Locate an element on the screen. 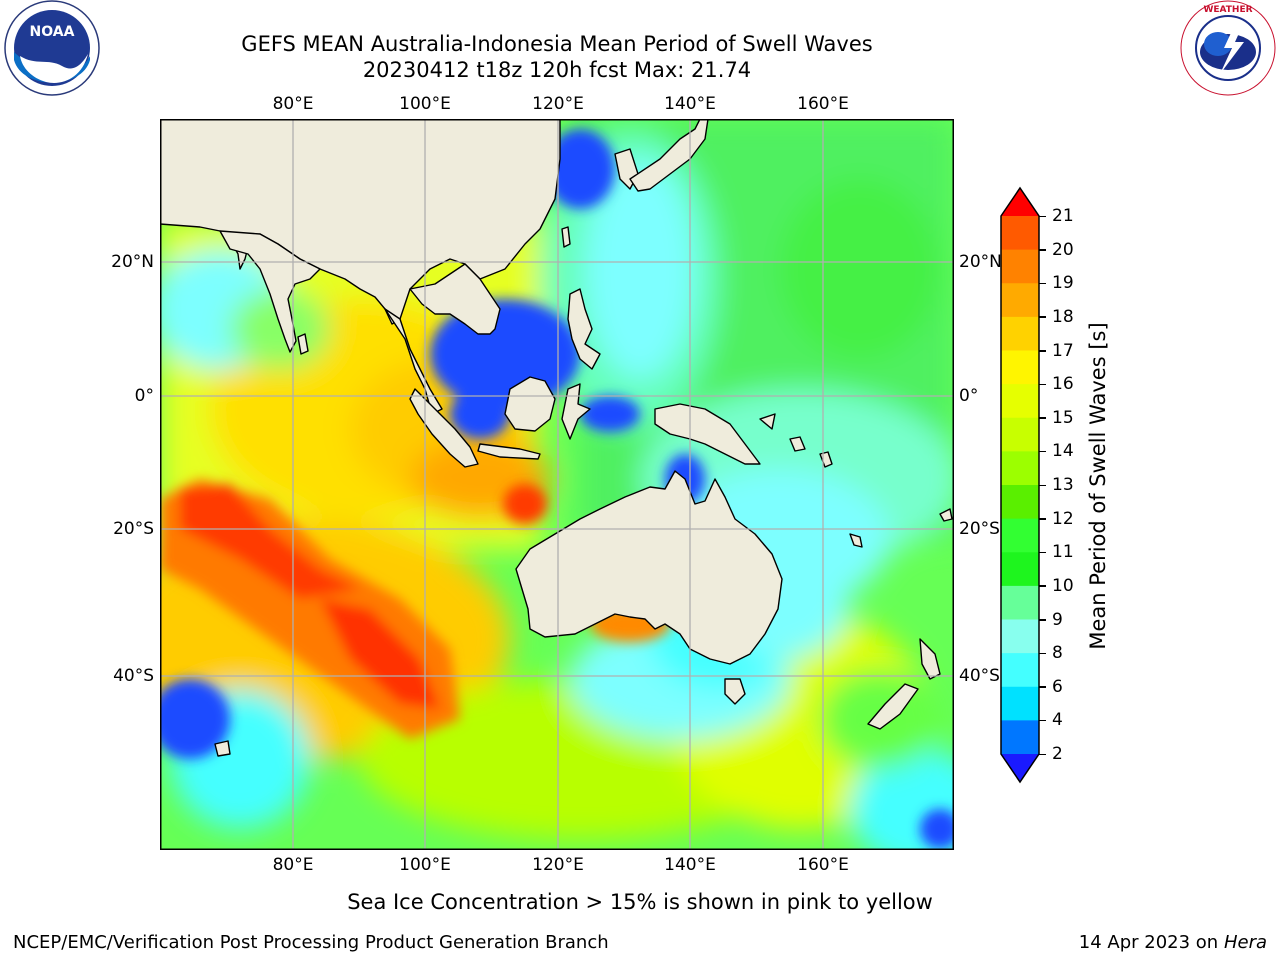  lon-tick-bottom: 140°E is located at coordinates (690, 865).